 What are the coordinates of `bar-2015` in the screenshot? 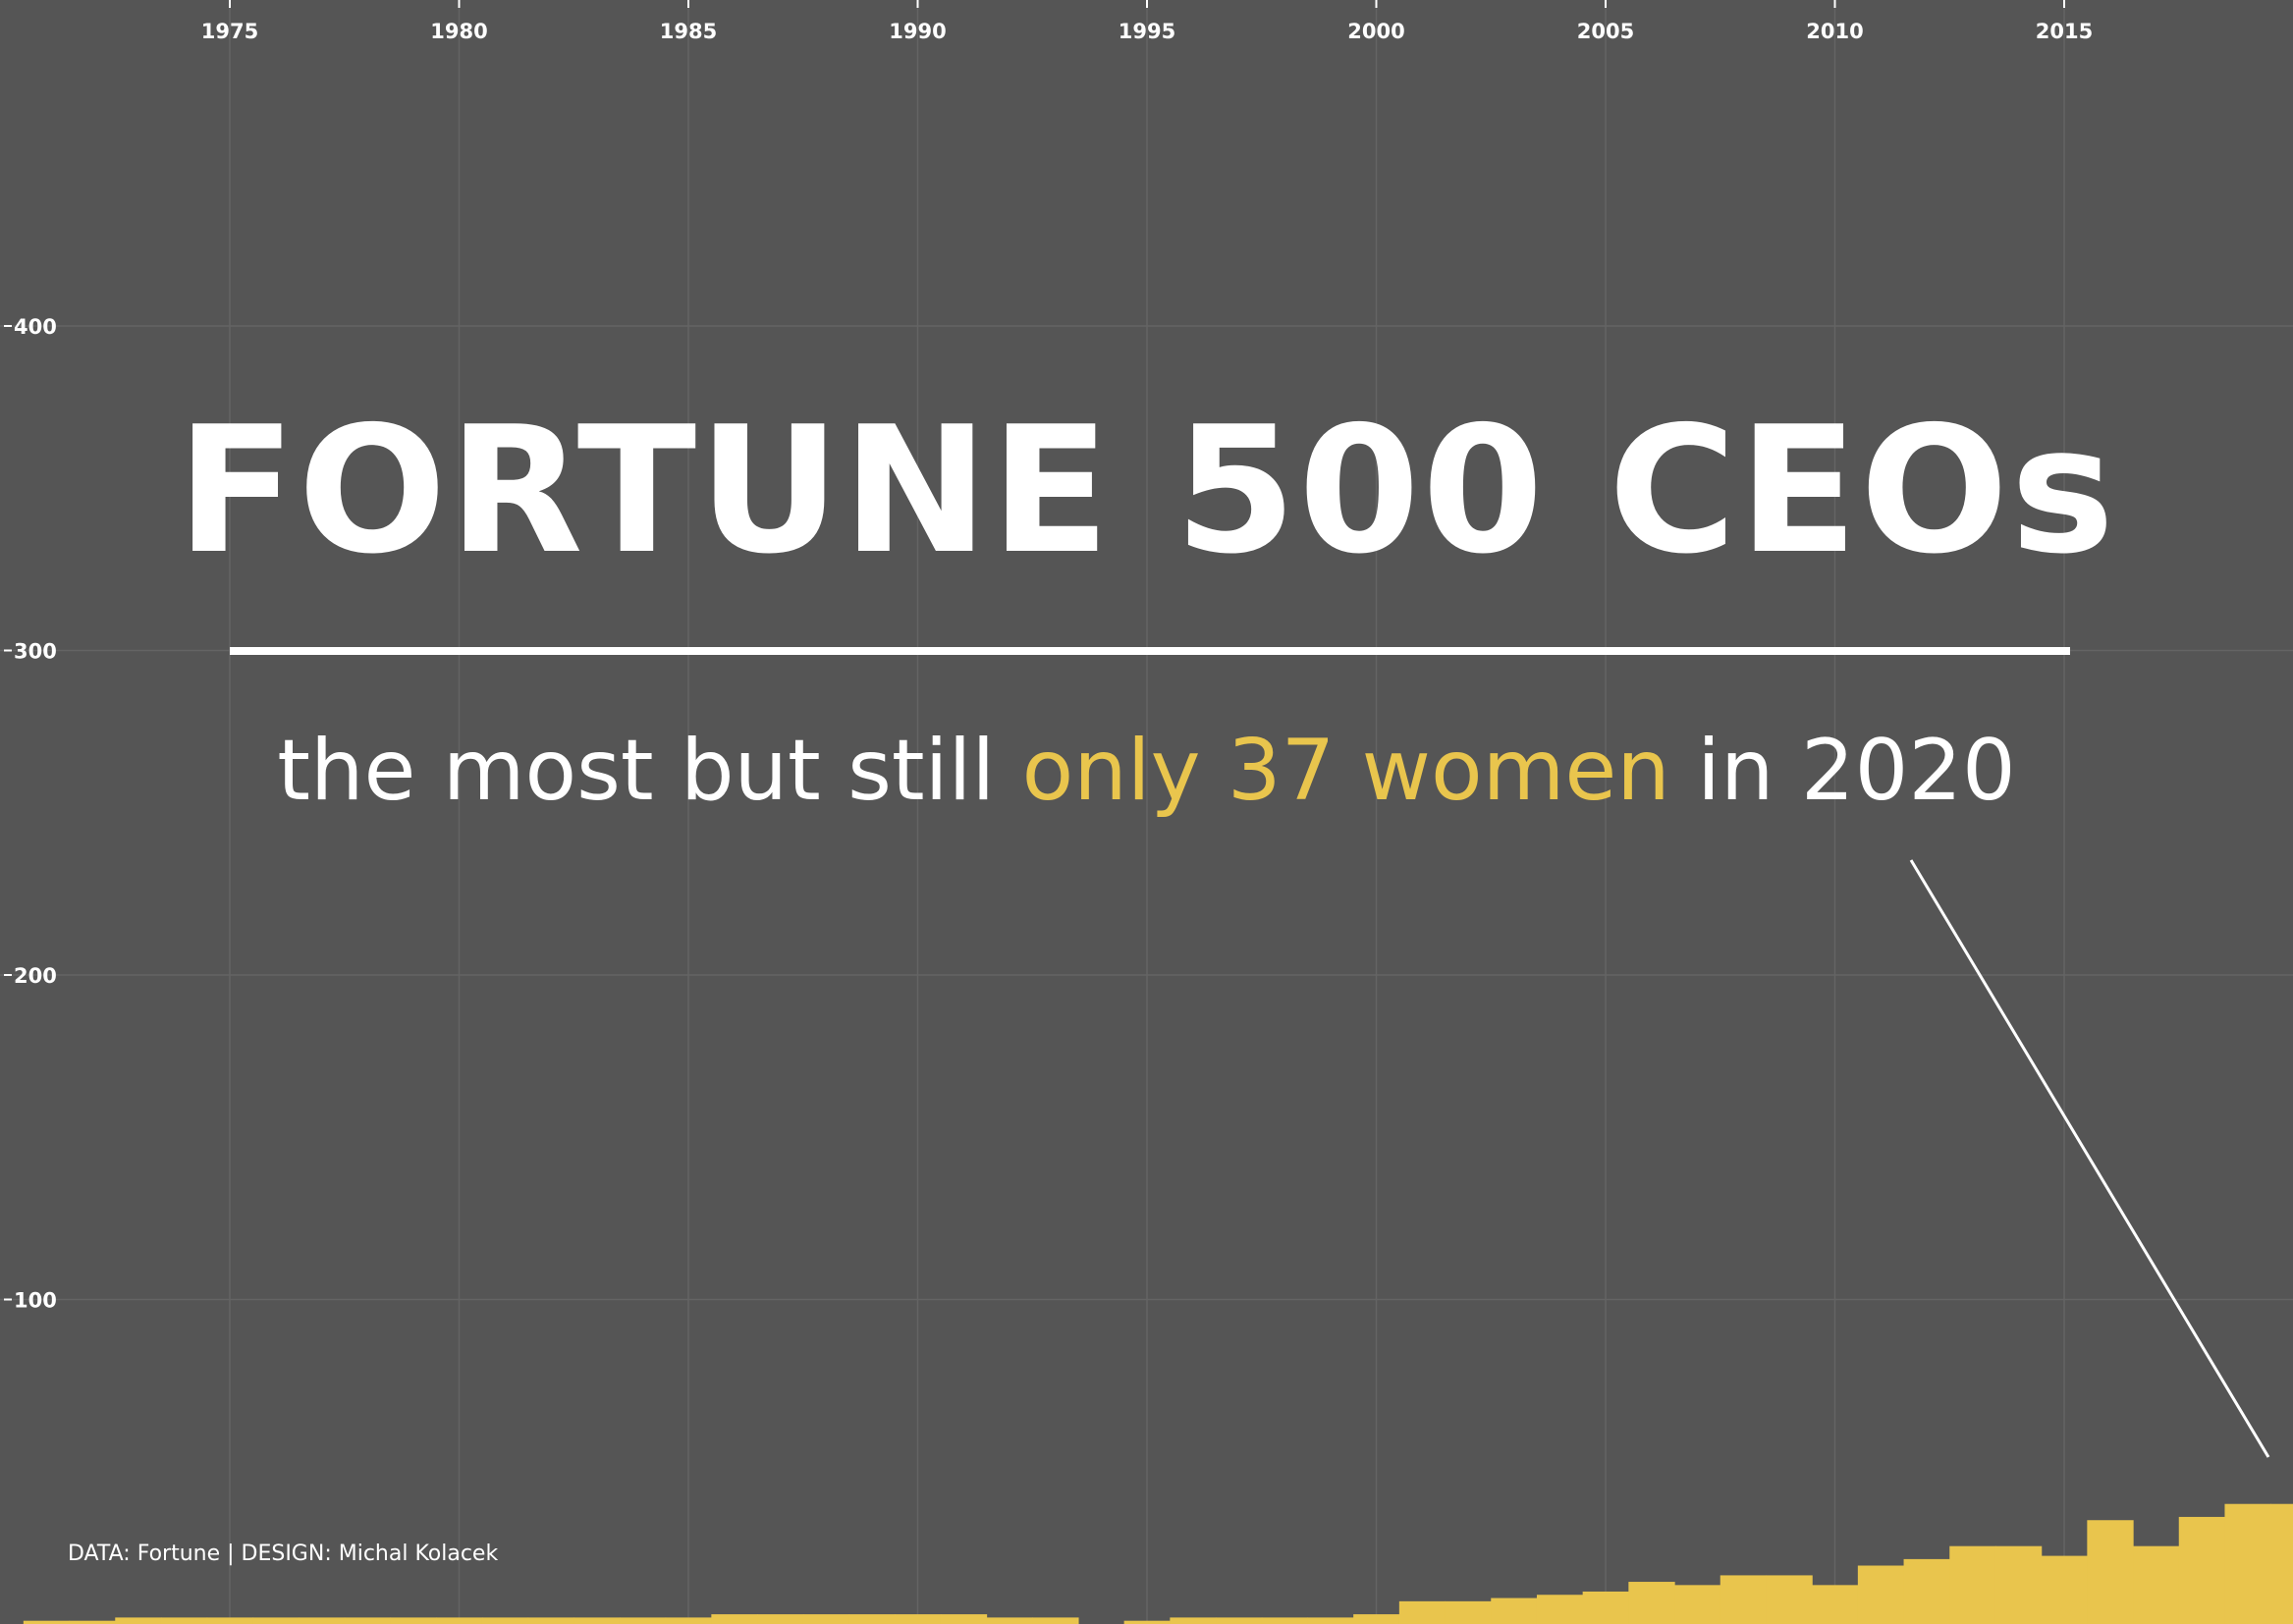 It's located at (2064, 1589).